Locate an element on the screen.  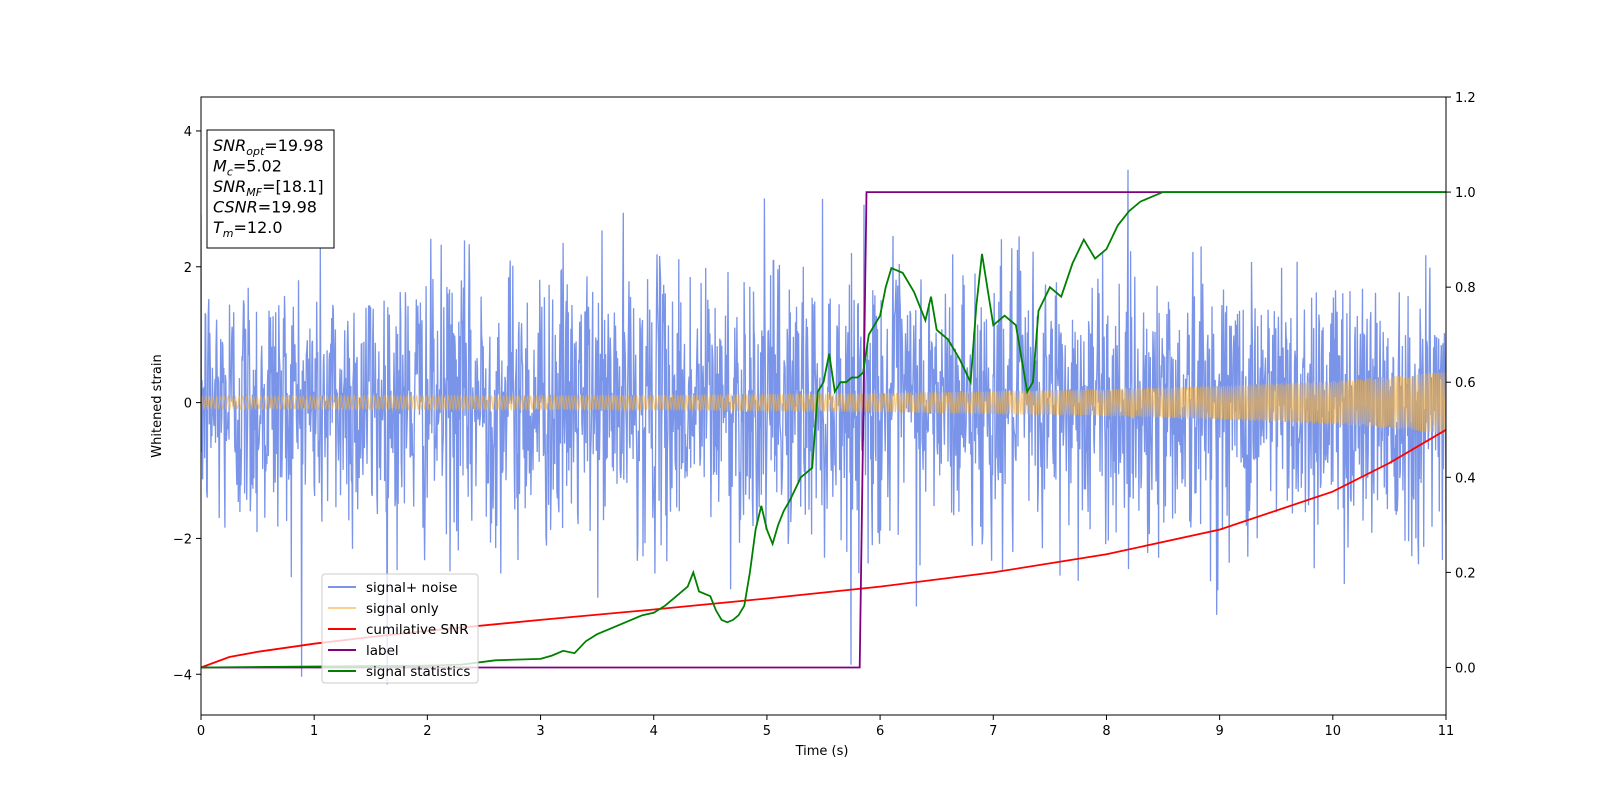
annotation-symbol: M is located at coordinates (220, 166).